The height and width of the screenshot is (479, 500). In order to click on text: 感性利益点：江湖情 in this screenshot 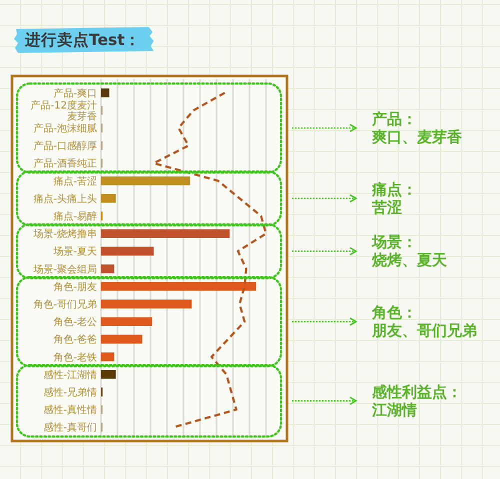, I will do `click(416, 400)`.